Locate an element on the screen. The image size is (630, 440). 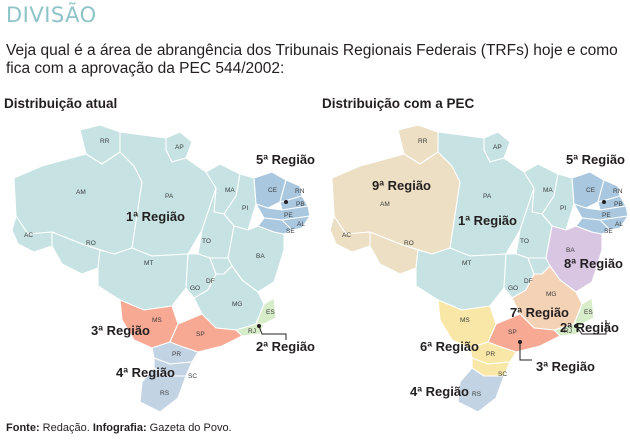
label-r9: 9ª Região is located at coordinates (401, 185).